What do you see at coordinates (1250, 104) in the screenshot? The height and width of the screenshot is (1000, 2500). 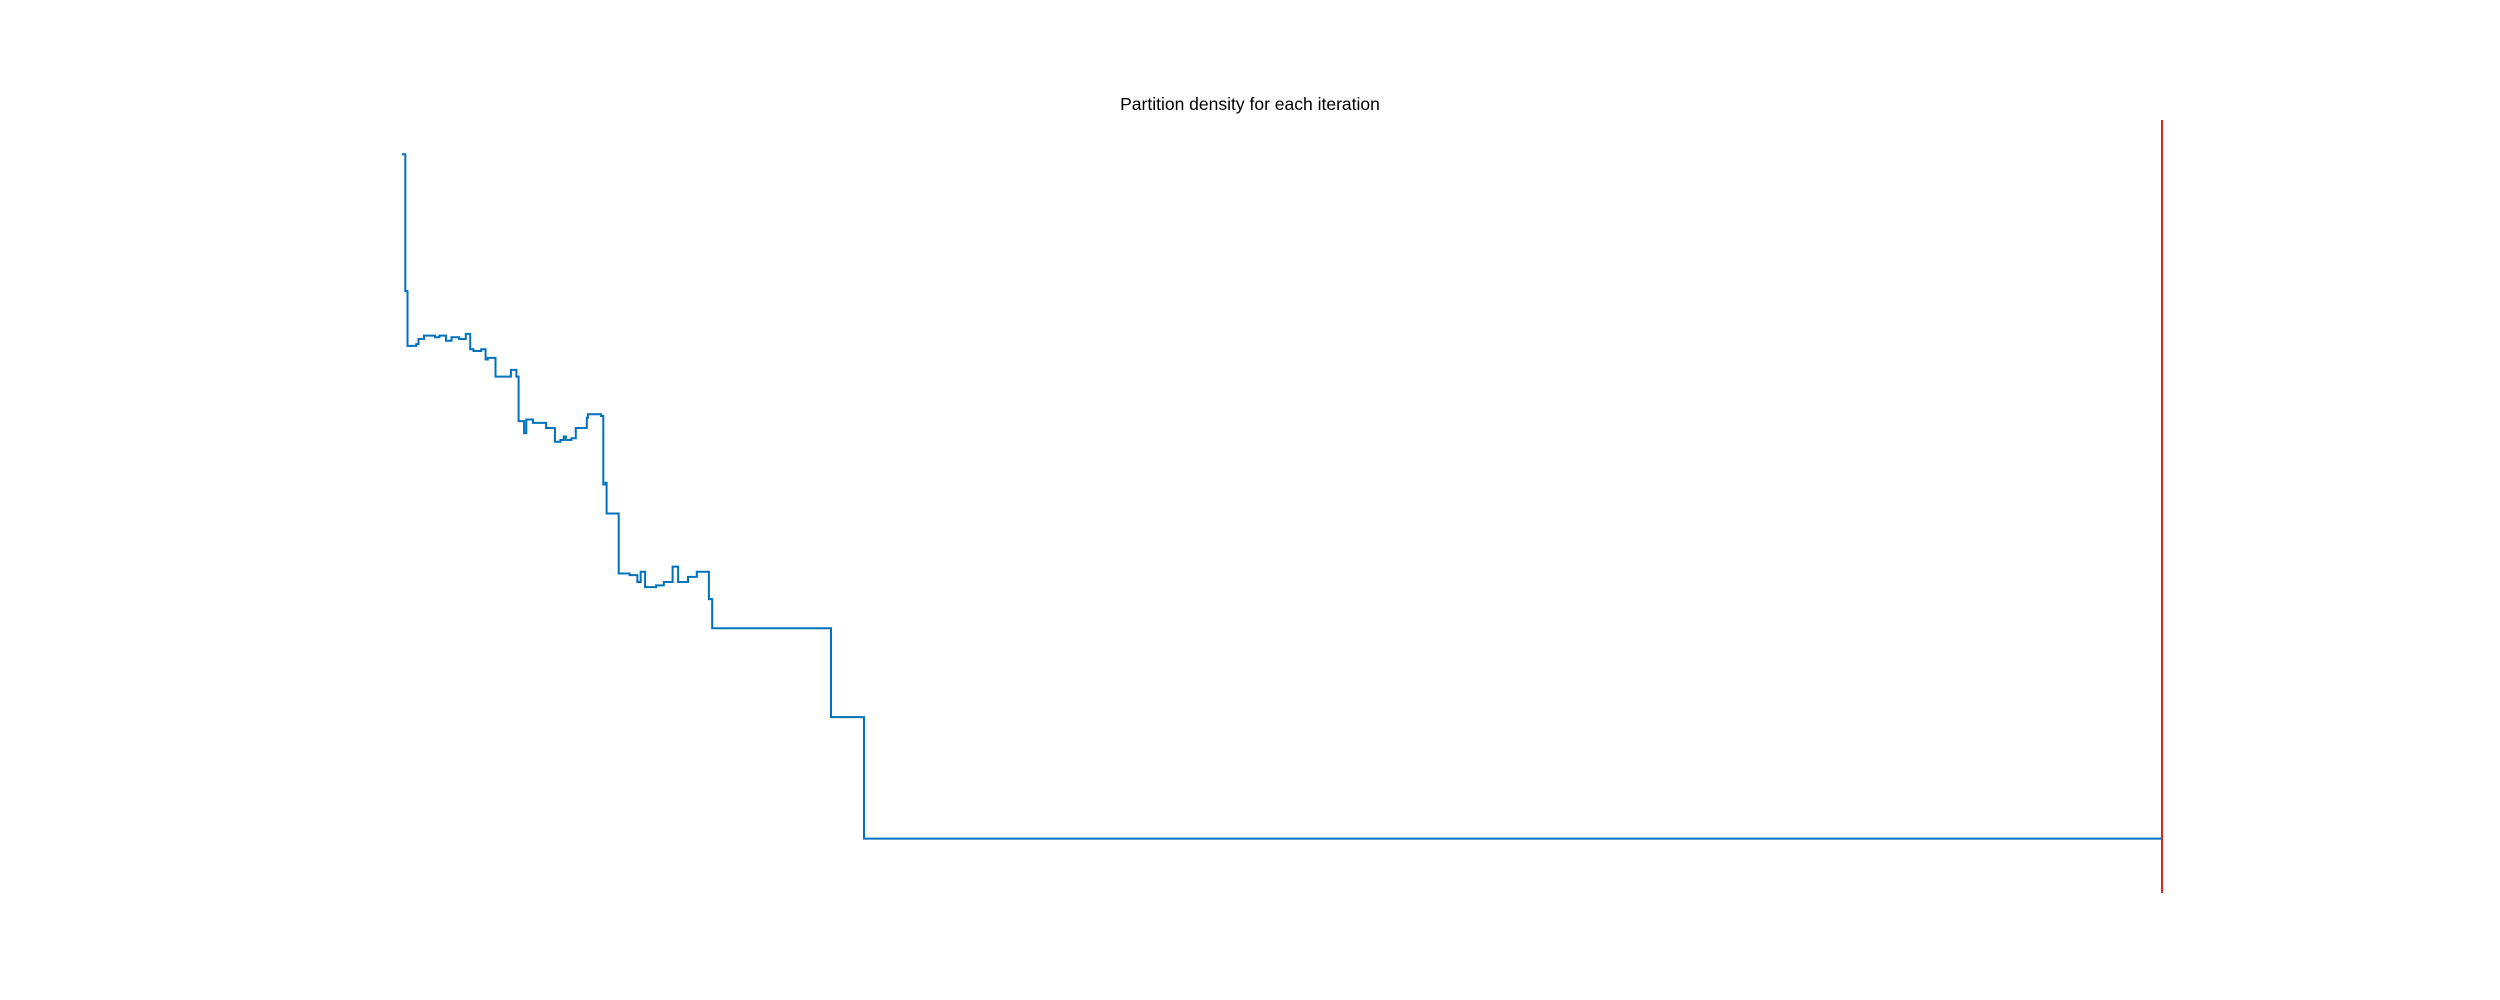 I see `chart-title: Partition density for each iteration` at bounding box center [1250, 104].